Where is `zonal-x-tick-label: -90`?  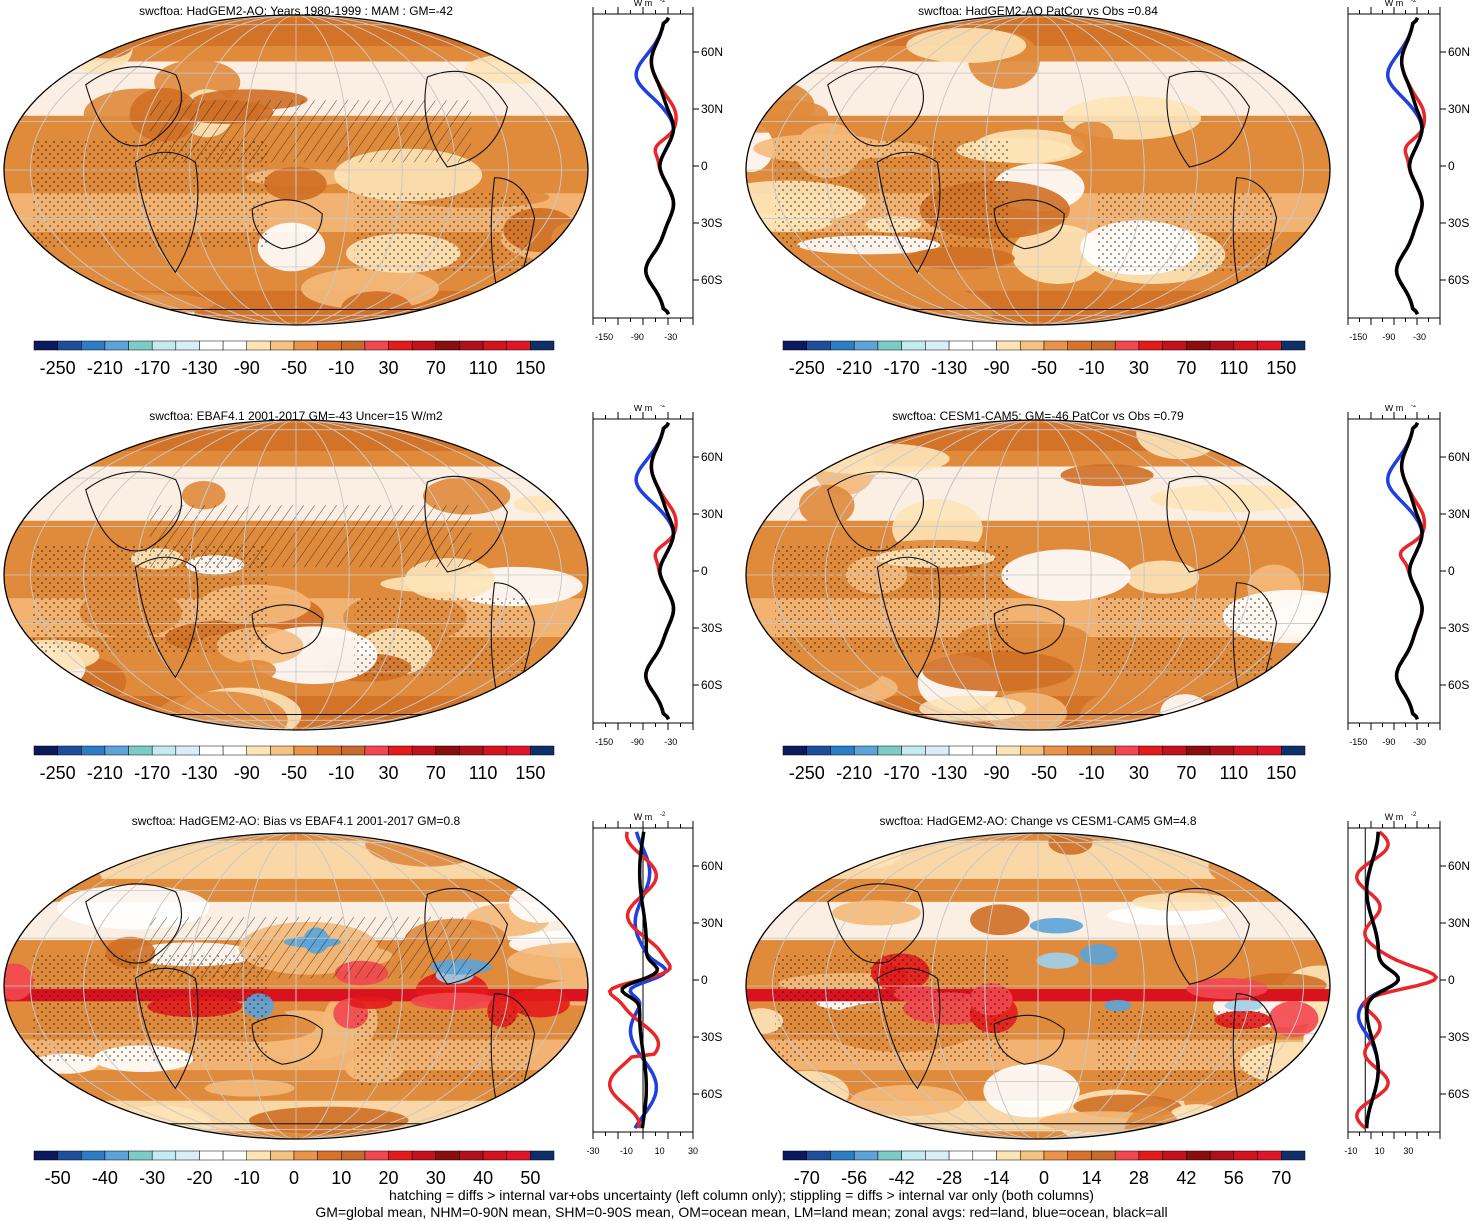 zonal-x-tick-label: -90 is located at coordinates (637, 742).